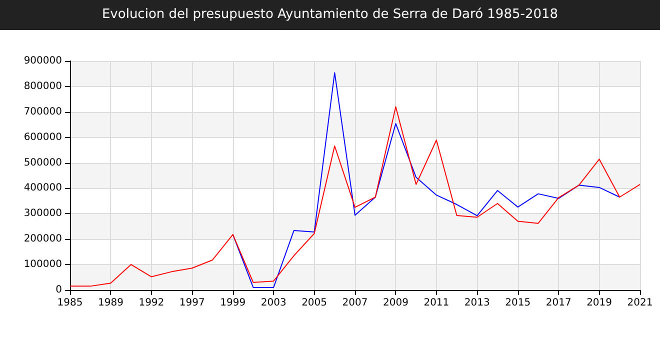 The width and height of the screenshot is (660, 350). Describe the element at coordinates (599, 303) in the screenshot. I see `x-tick-label: 2019` at that location.